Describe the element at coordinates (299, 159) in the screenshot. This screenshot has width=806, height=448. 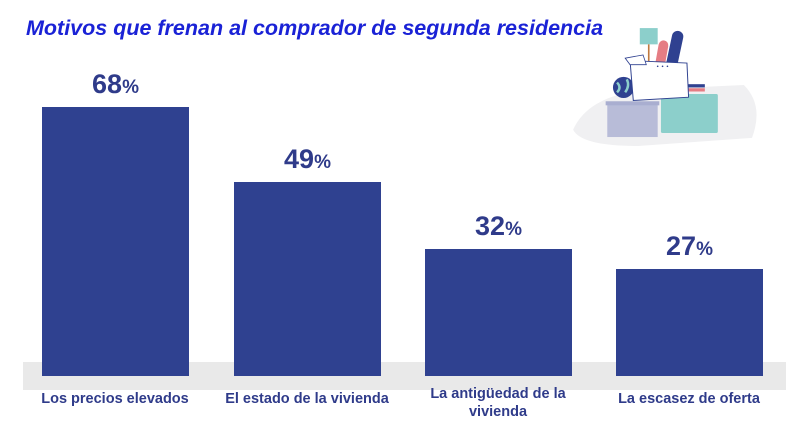
I see `data-label-value: 49` at that location.